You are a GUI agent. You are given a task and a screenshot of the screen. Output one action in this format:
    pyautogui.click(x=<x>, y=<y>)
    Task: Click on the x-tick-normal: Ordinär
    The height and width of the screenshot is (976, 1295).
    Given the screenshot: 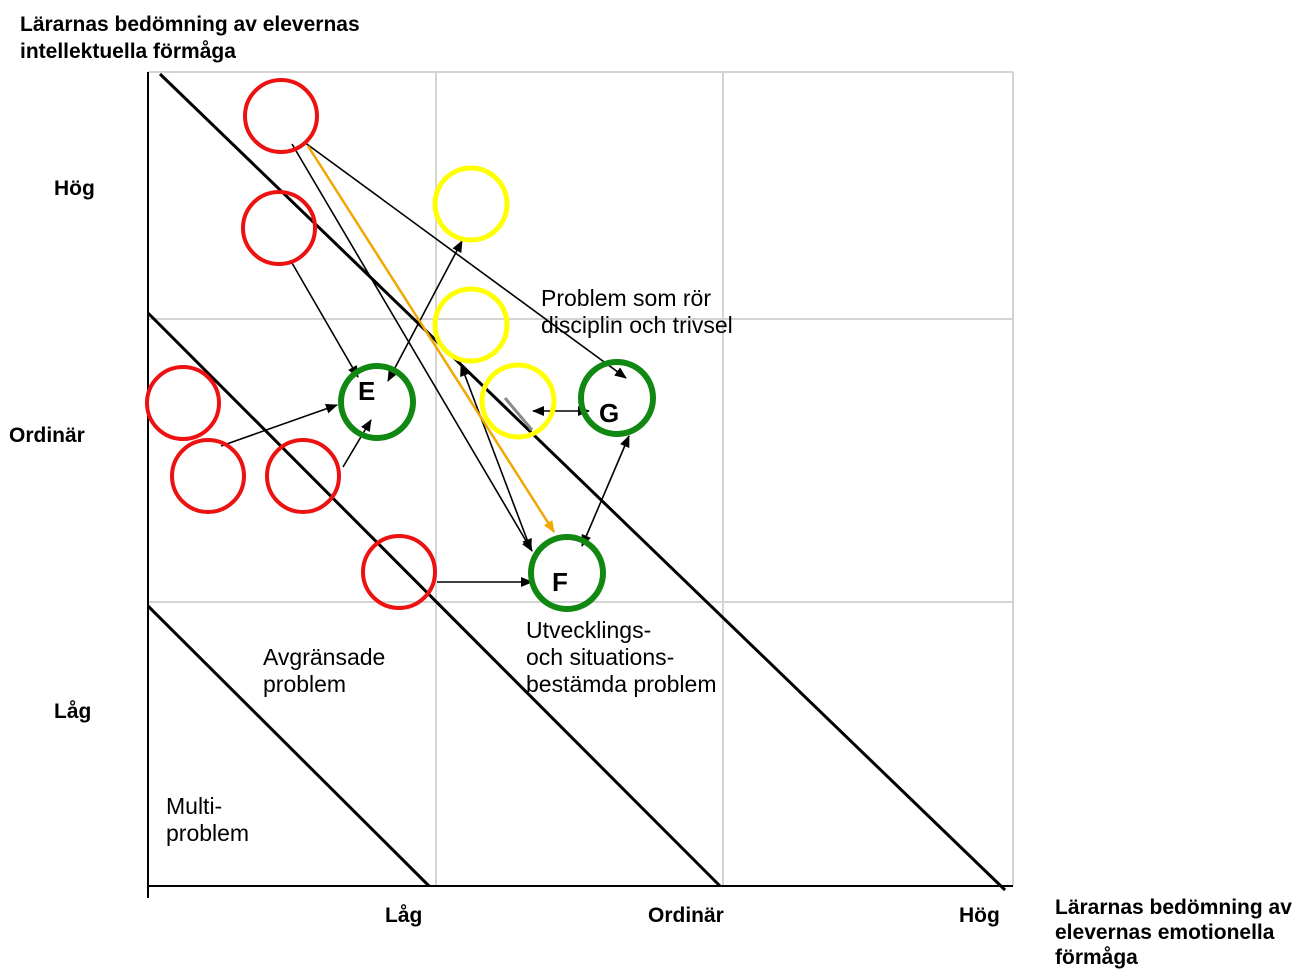 What is the action you would take?
    pyautogui.click(x=686, y=915)
    